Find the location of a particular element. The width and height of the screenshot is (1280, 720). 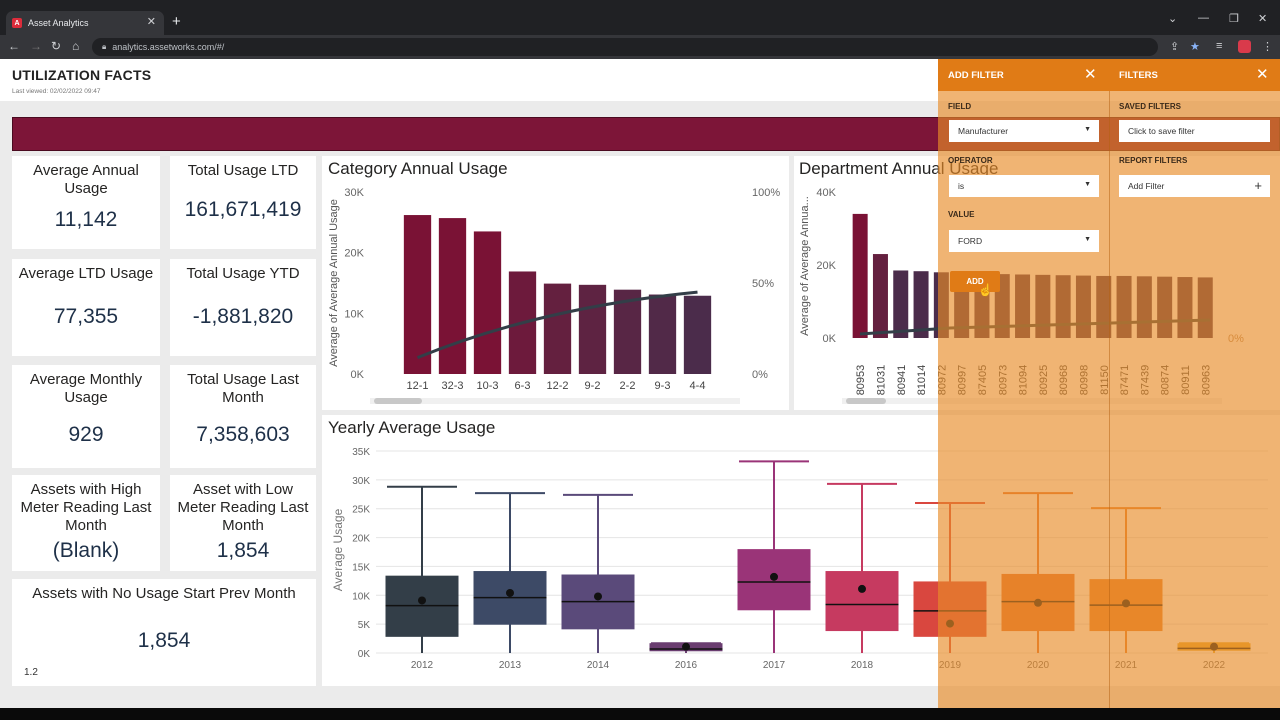

tab-title: Asset Analytics is located at coordinates (58, 23).